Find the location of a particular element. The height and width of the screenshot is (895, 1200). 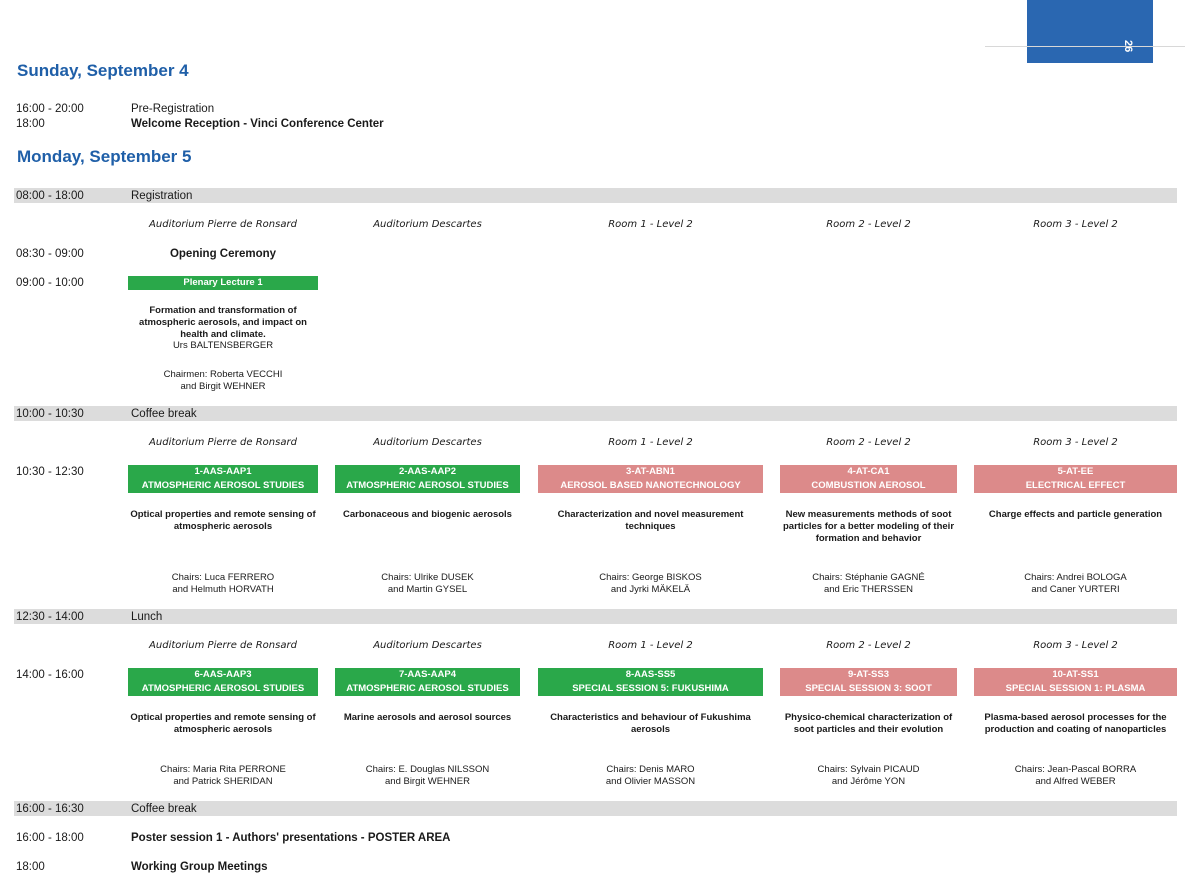

coffee2-label: Coffee break is located at coordinates (164, 809).